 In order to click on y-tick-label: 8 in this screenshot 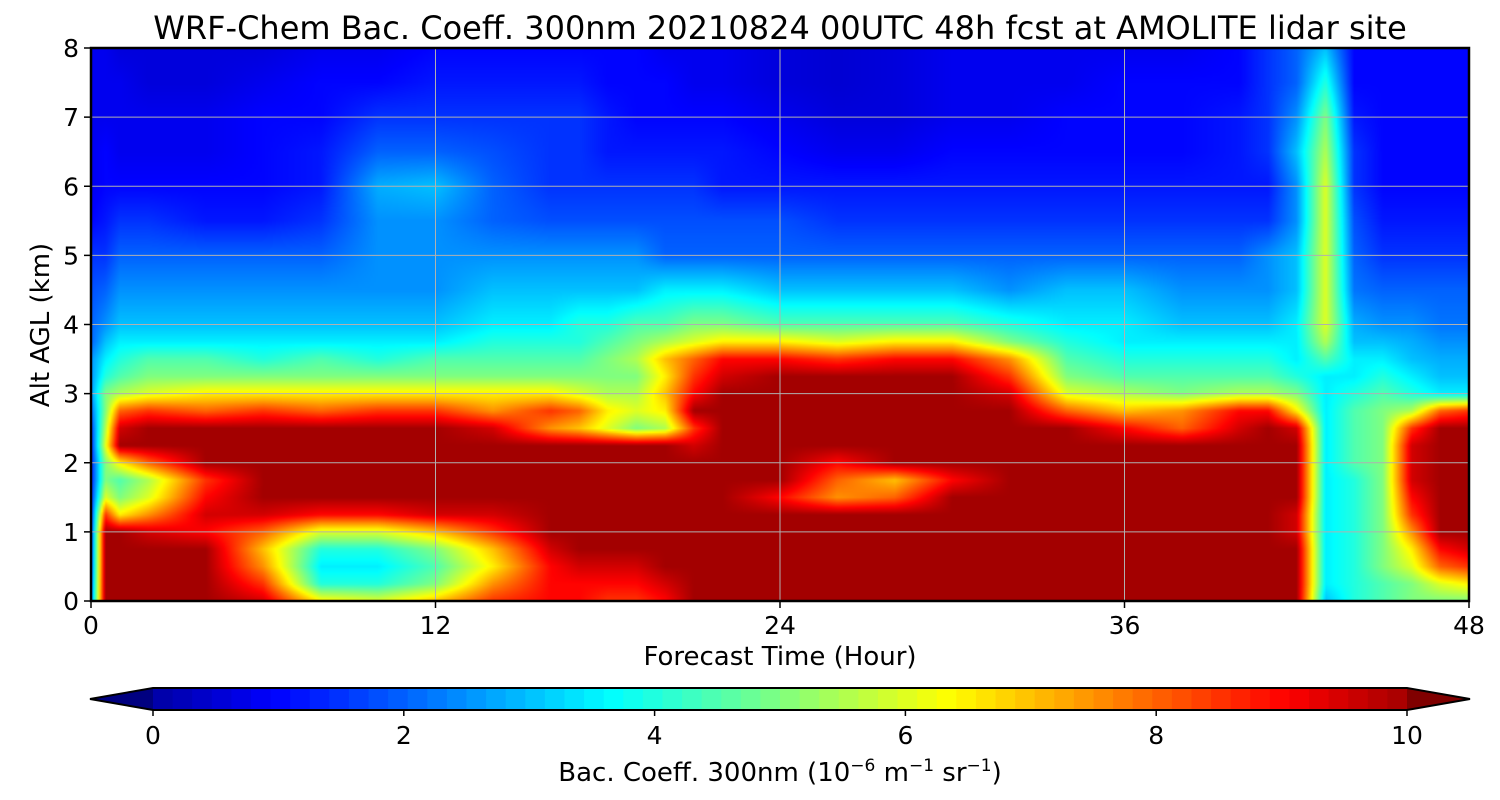, I will do `click(71, 48)`.